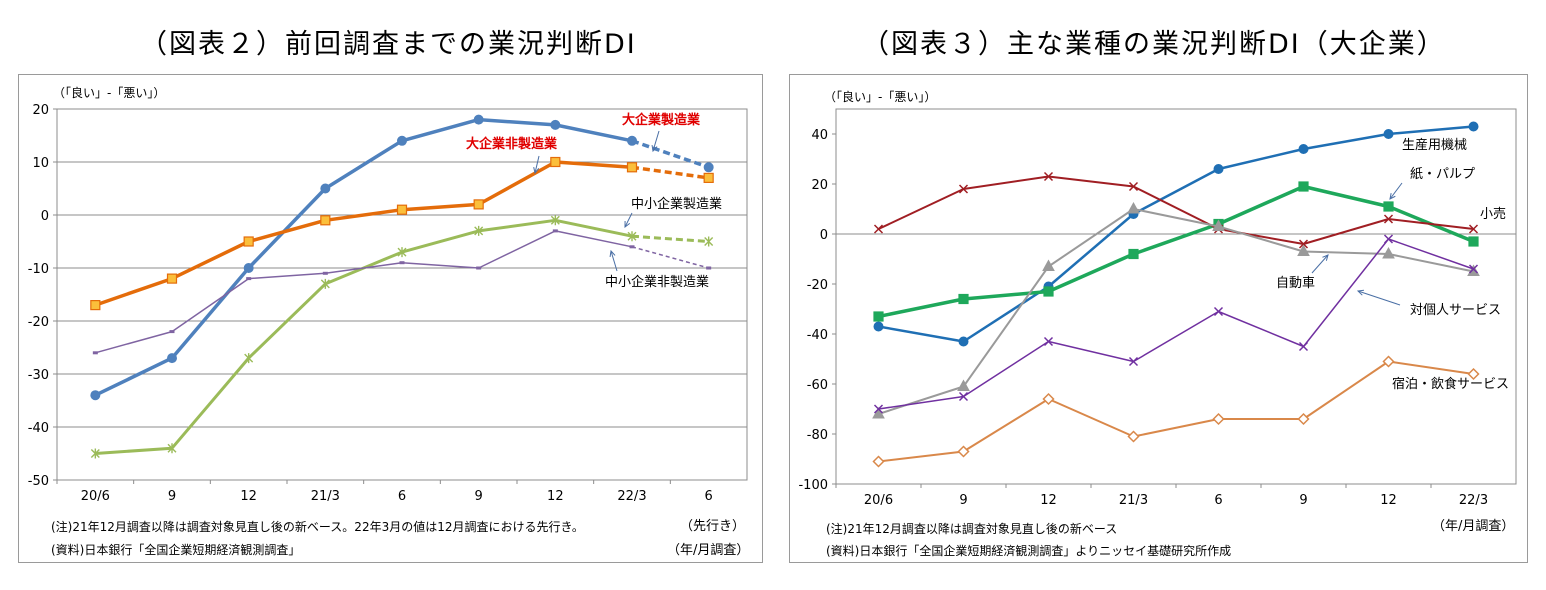 The image size is (1546, 590). I want to click on right-arrow-personal-services-head, so click(1360, 292).